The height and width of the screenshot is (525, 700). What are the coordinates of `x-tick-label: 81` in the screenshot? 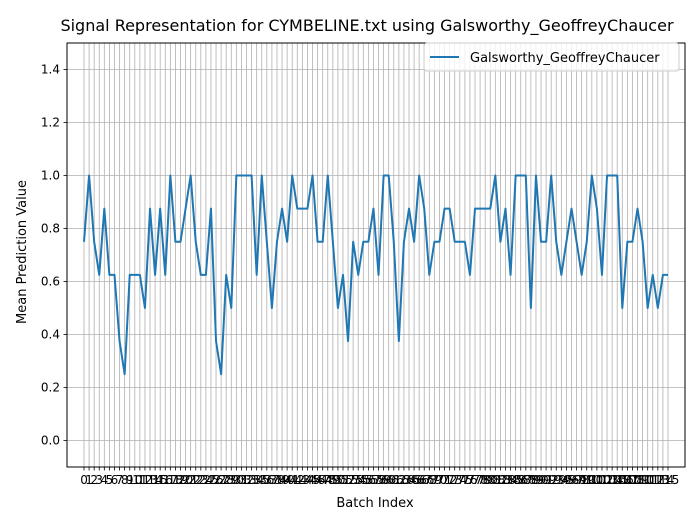 It's located at (495, 480).